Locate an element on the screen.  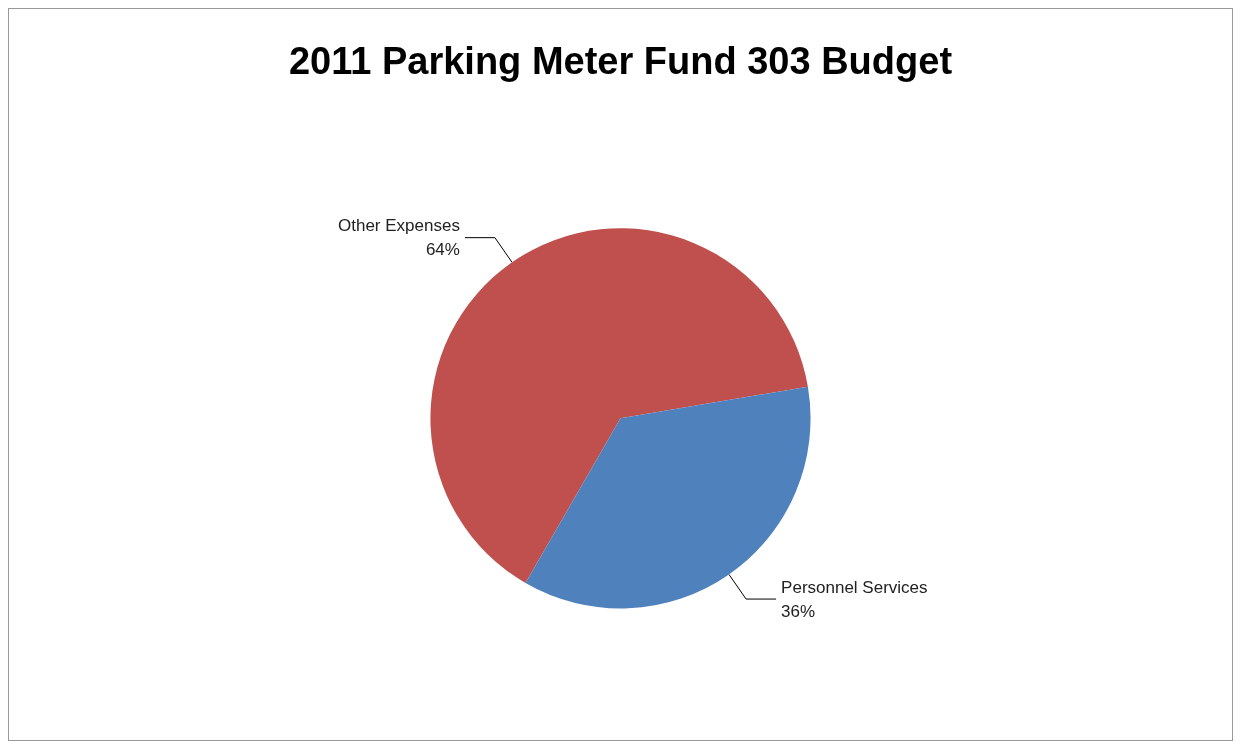
data-label: 36% is located at coordinates (798, 611).